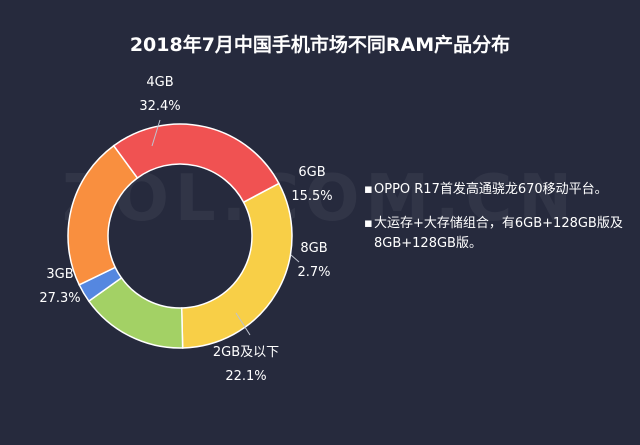 The image size is (640, 445). I want to click on note-item: ▪ OPPO R17首发高通骁龙670移动平台。, so click(499, 190).